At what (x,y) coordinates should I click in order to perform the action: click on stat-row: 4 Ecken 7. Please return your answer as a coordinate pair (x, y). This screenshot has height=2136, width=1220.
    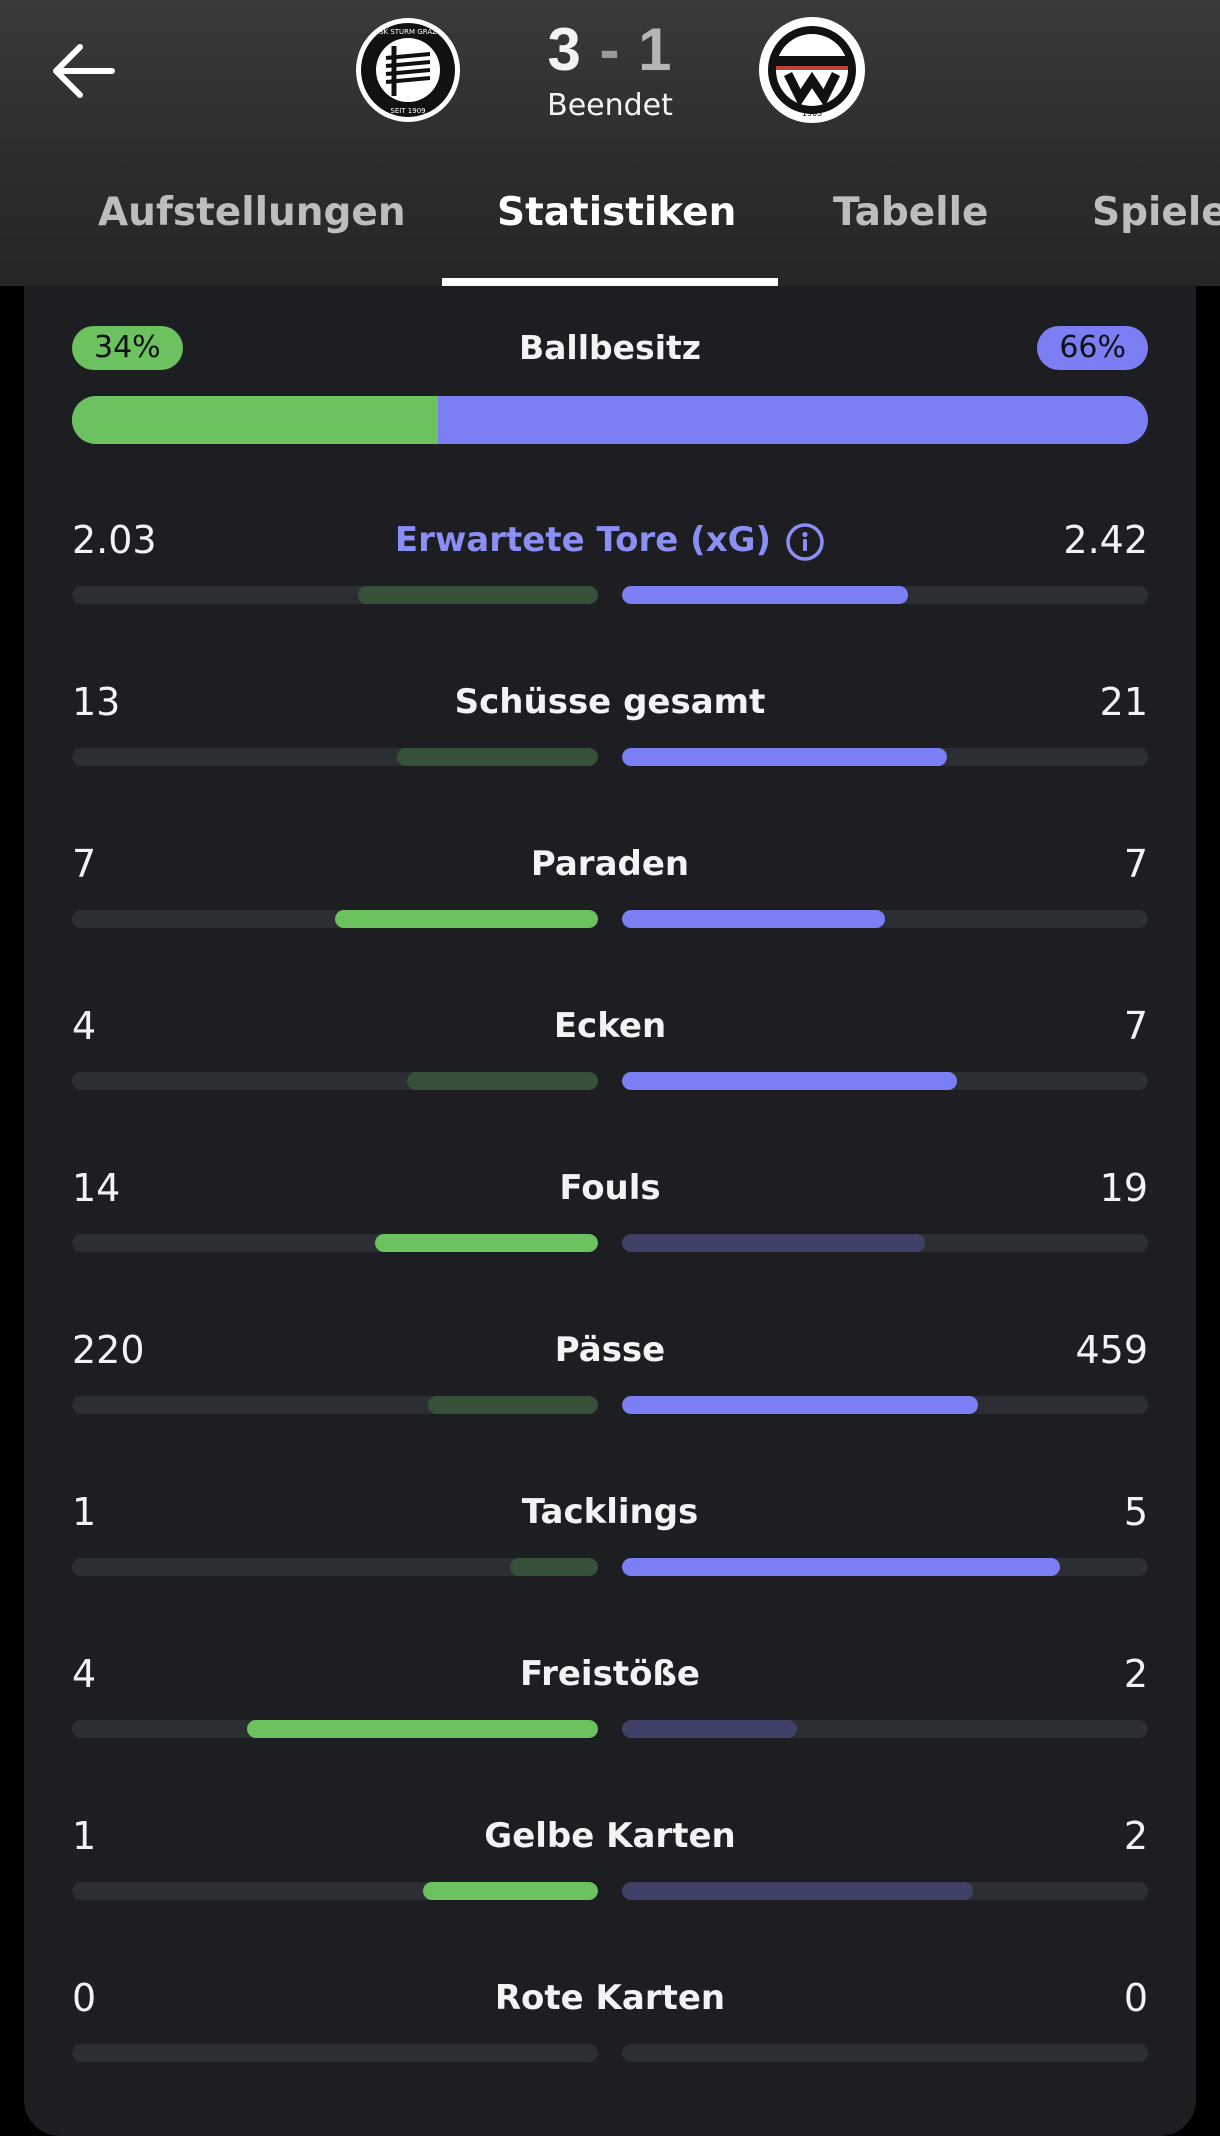
    Looking at the image, I should click on (610, 1062).